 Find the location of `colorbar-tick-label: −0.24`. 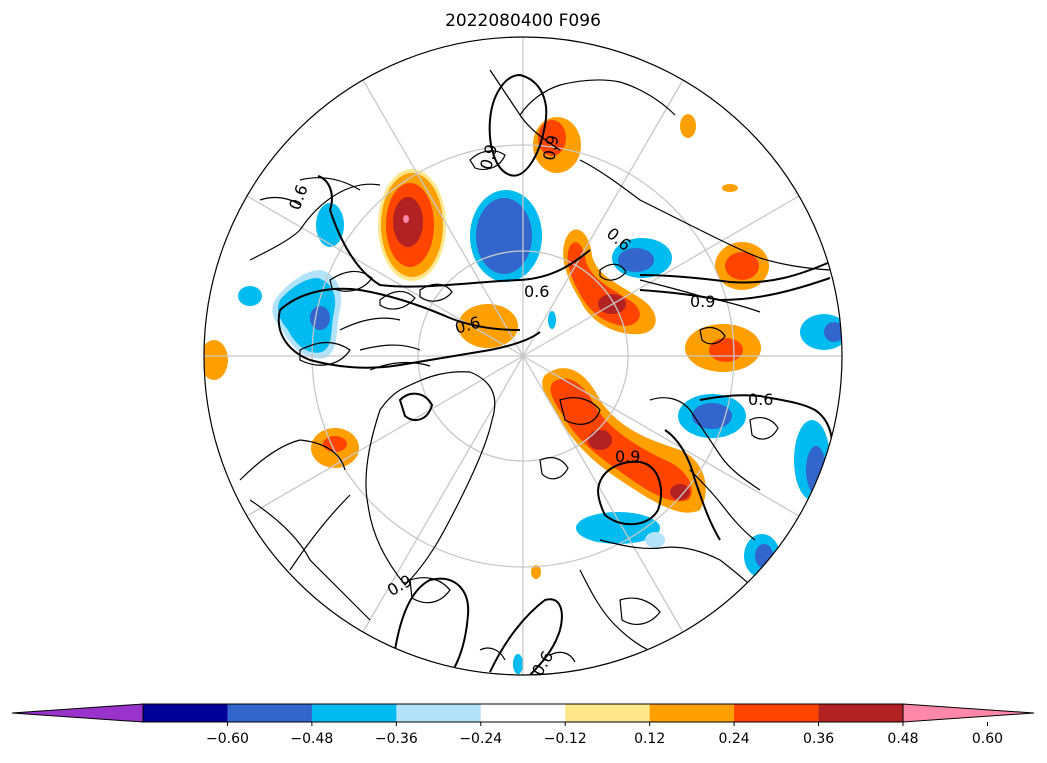

colorbar-tick-label: −0.24 is located at coordinates (480, 739).